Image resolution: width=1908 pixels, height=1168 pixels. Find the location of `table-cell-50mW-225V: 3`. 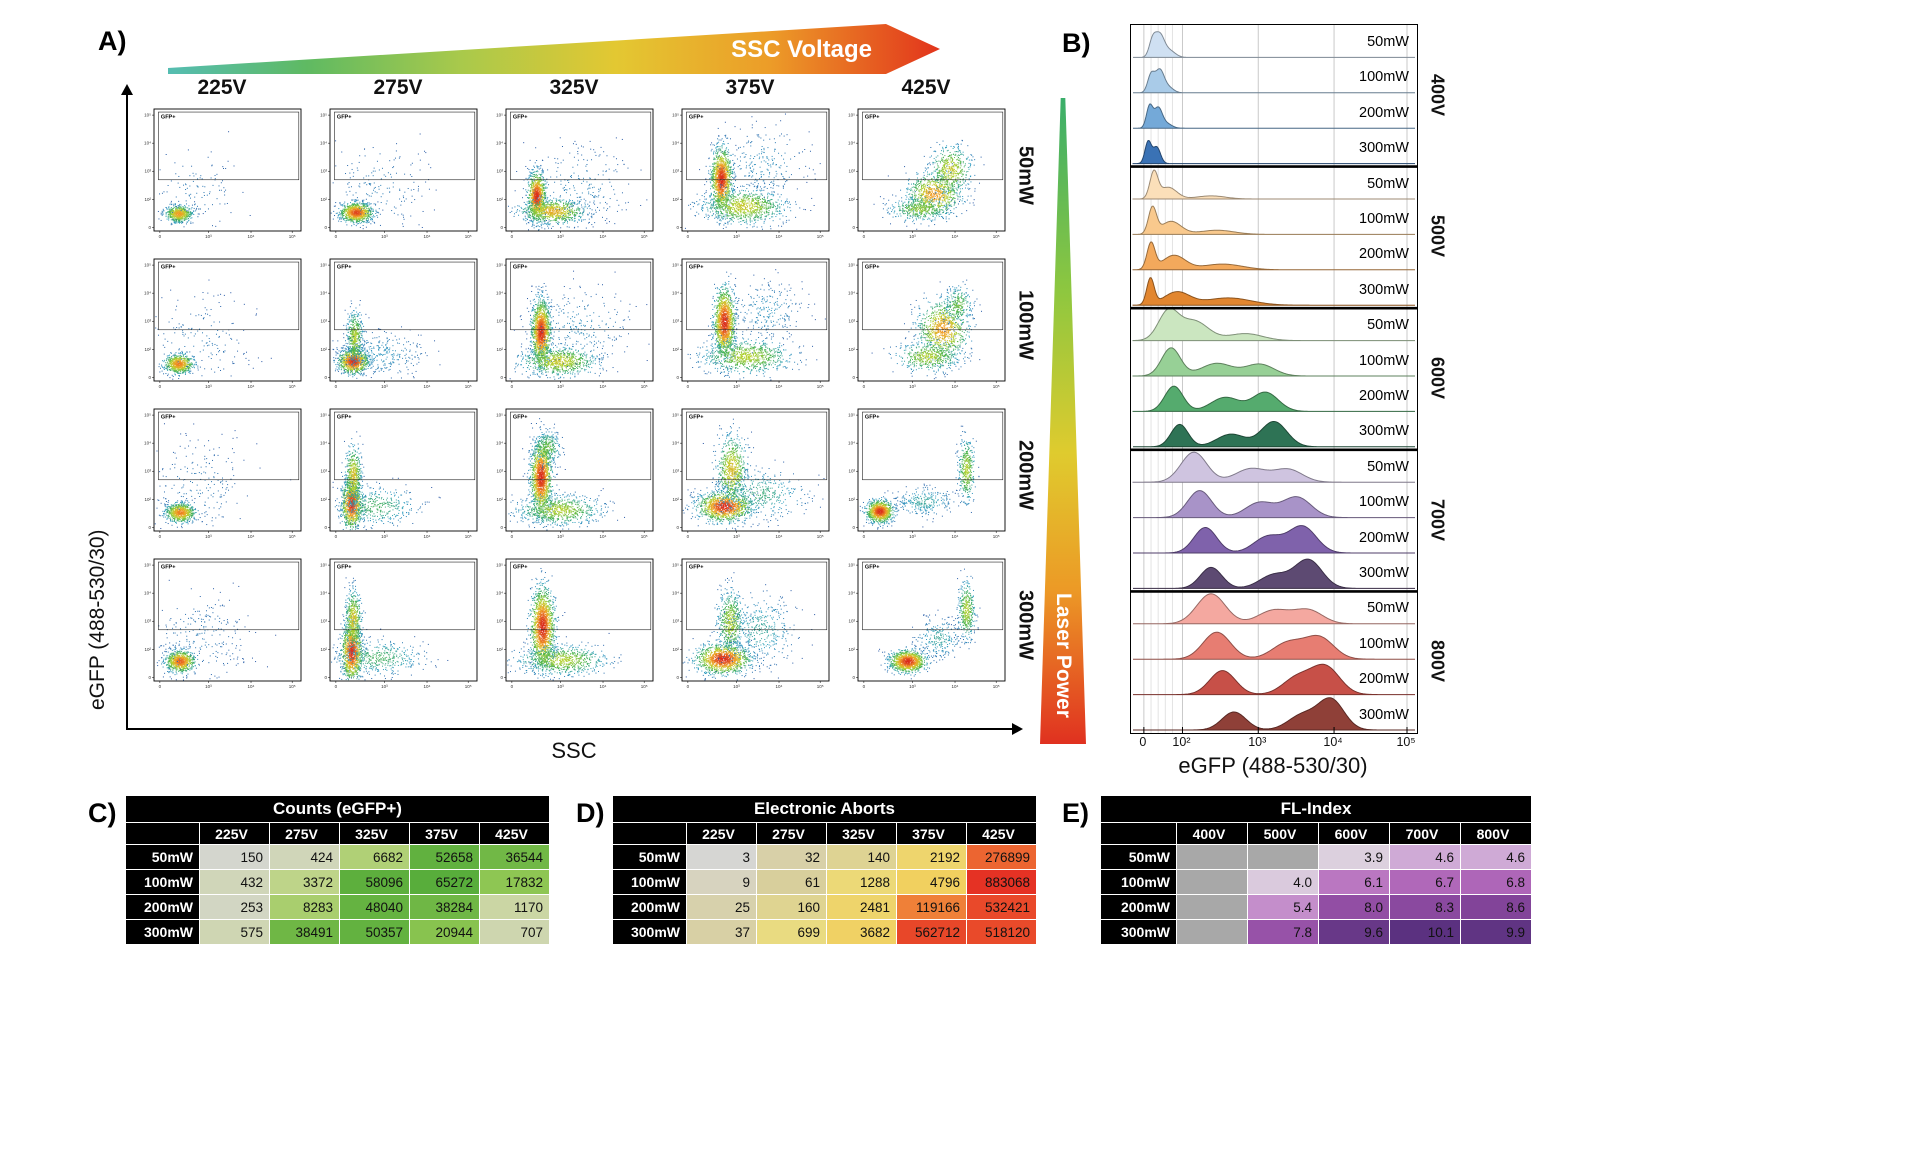

table-cell-50mW-225V: 3 is located at coordinates (721, 857).